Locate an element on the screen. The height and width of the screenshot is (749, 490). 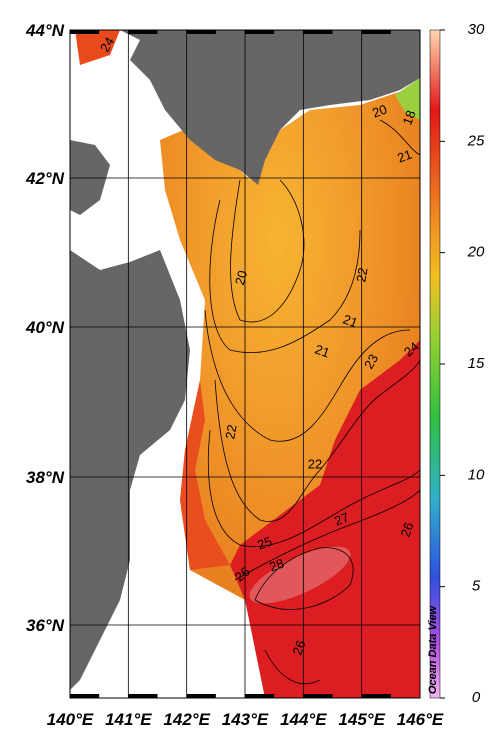
contour-label: 18 is located at coordinates (408, 117).